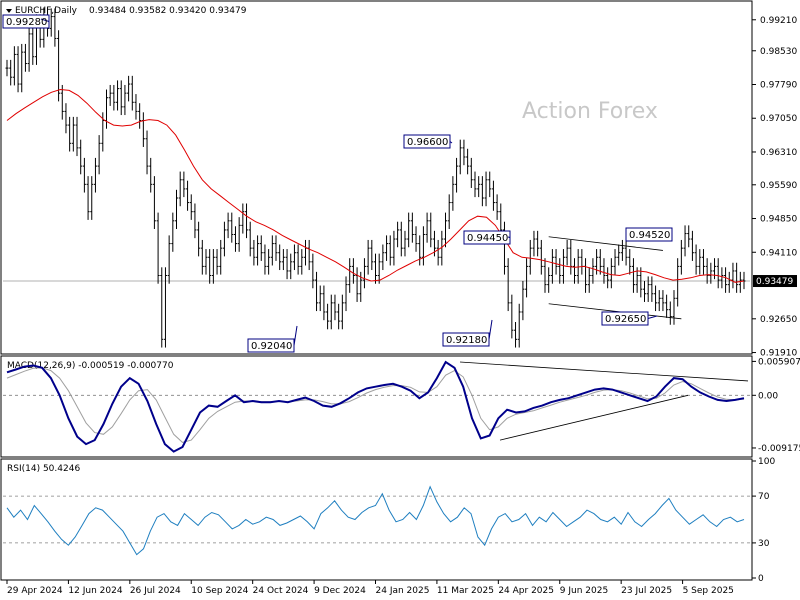  I want to click on x-tick-label: 24 Apr 2025, so click(526, 591).